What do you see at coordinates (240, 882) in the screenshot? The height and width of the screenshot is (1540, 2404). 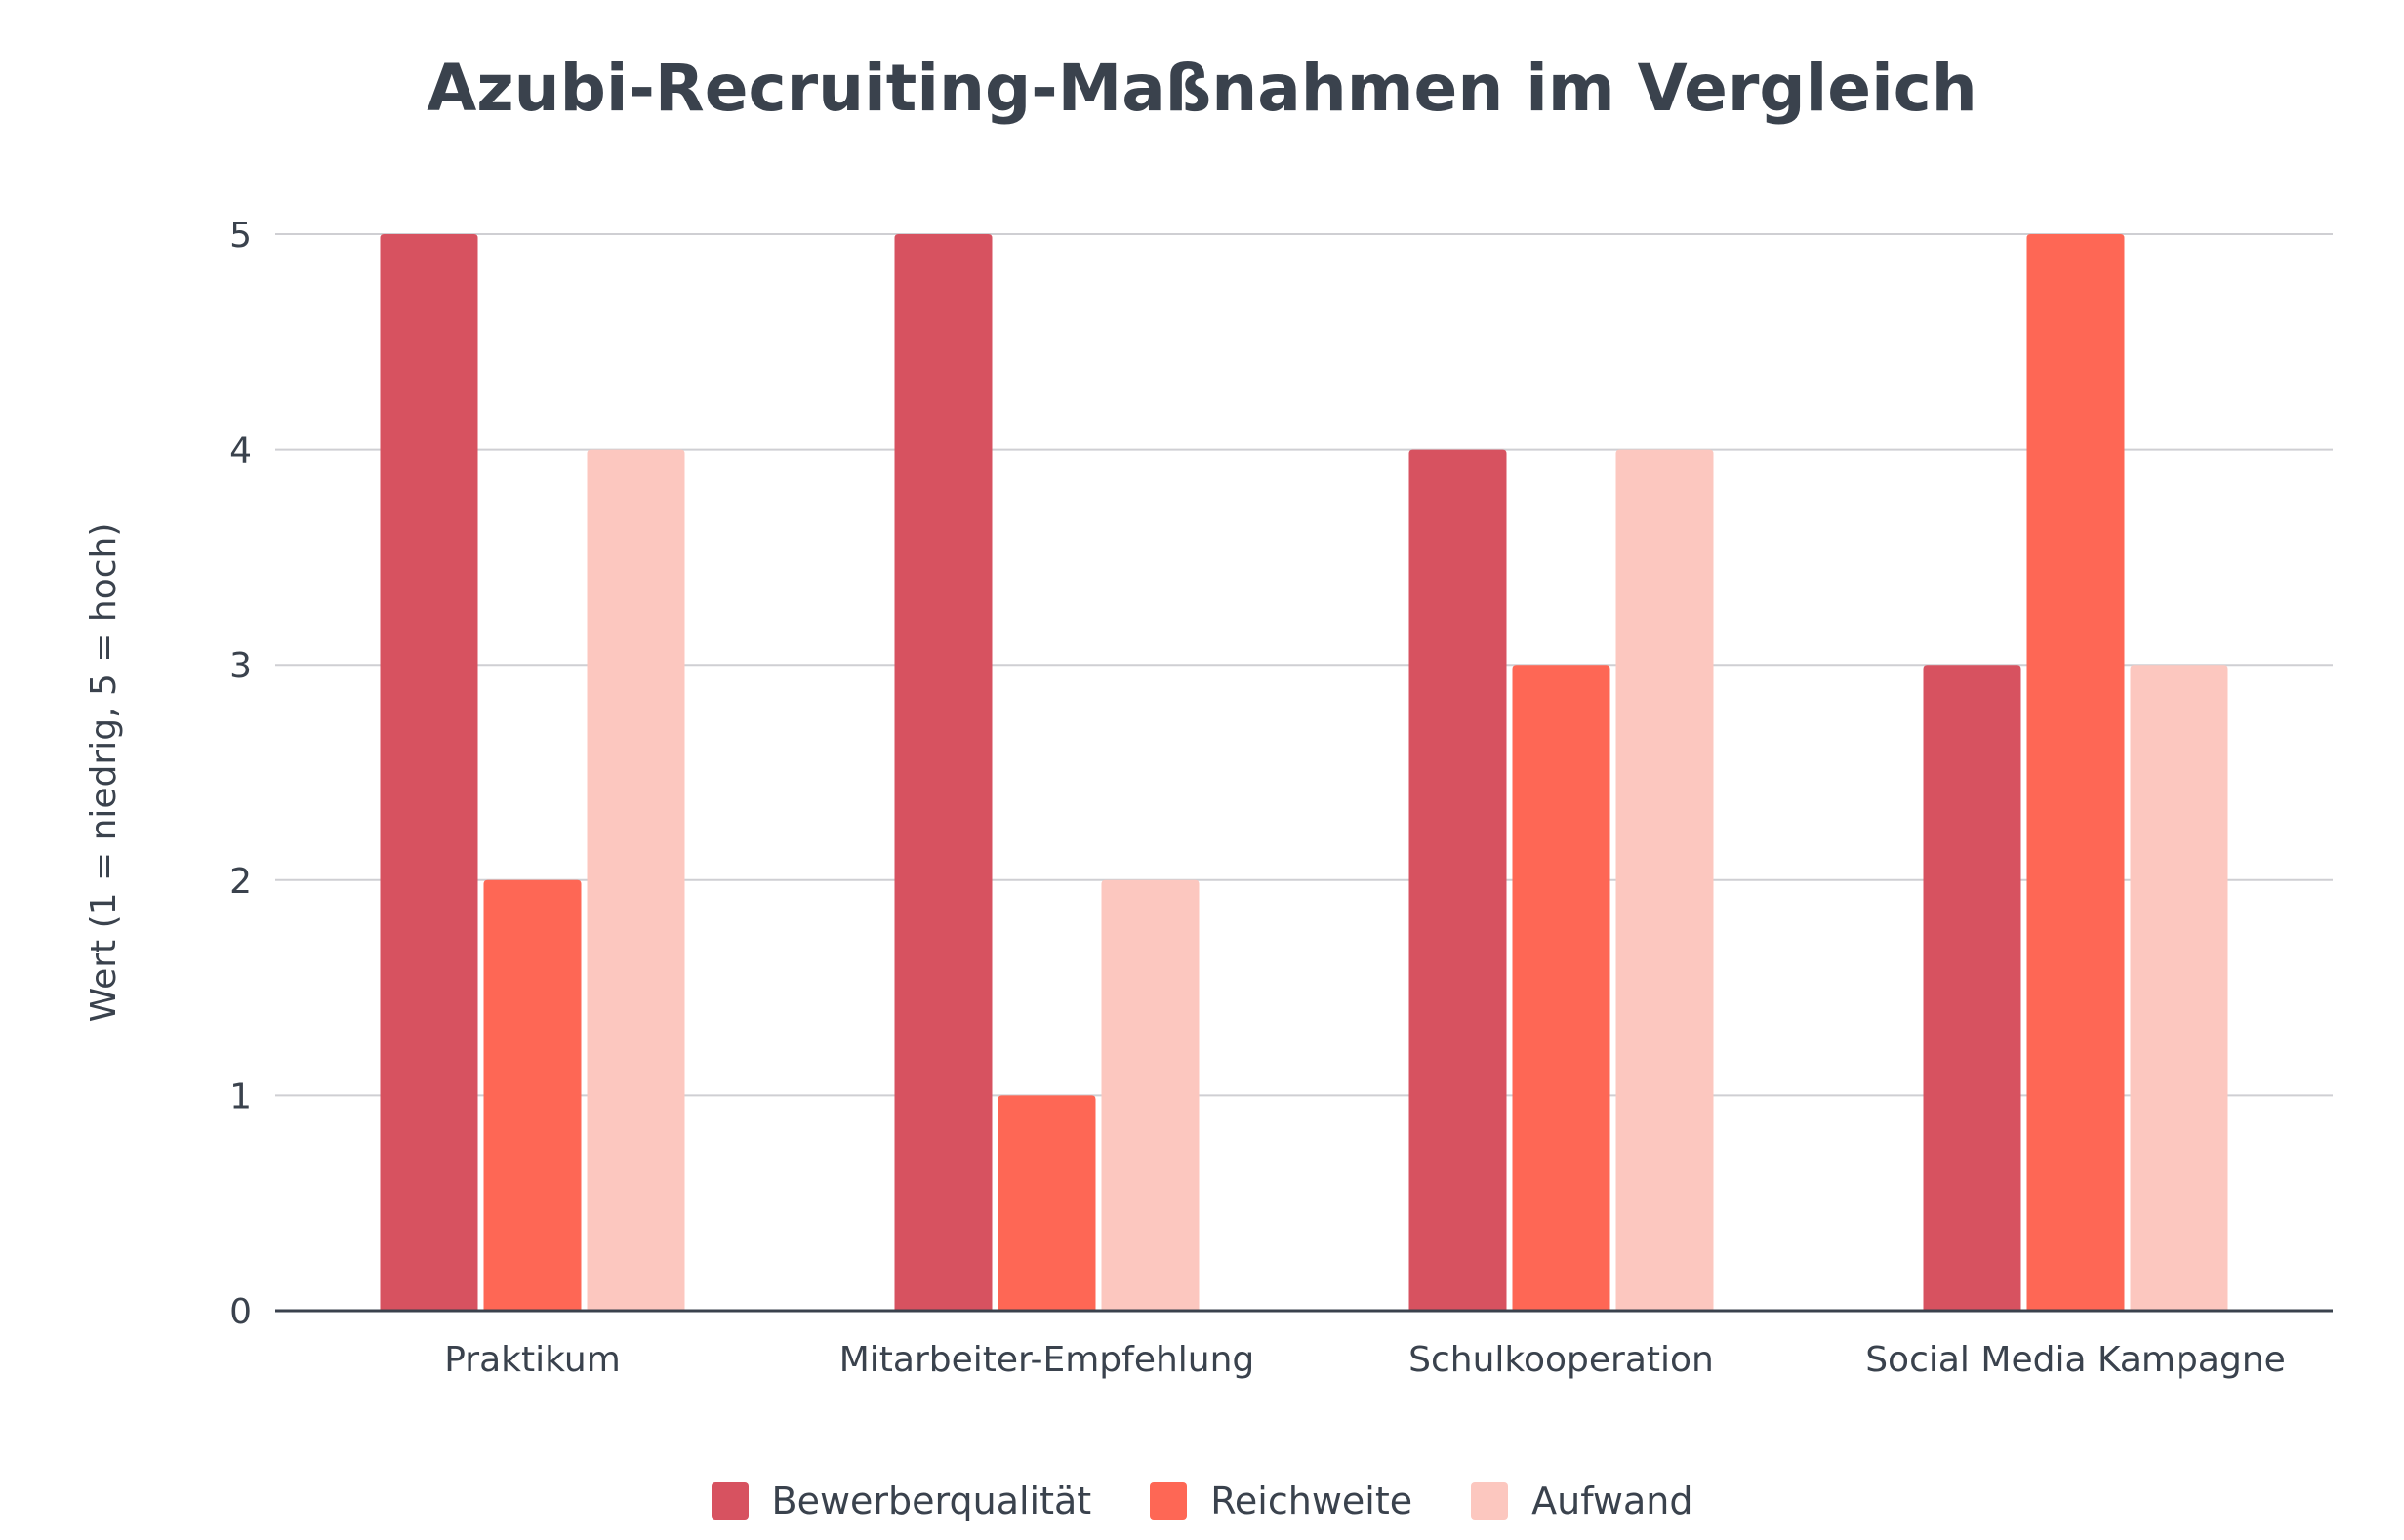 I see `y-tick-label: 2` at bounding box center [240, 882].